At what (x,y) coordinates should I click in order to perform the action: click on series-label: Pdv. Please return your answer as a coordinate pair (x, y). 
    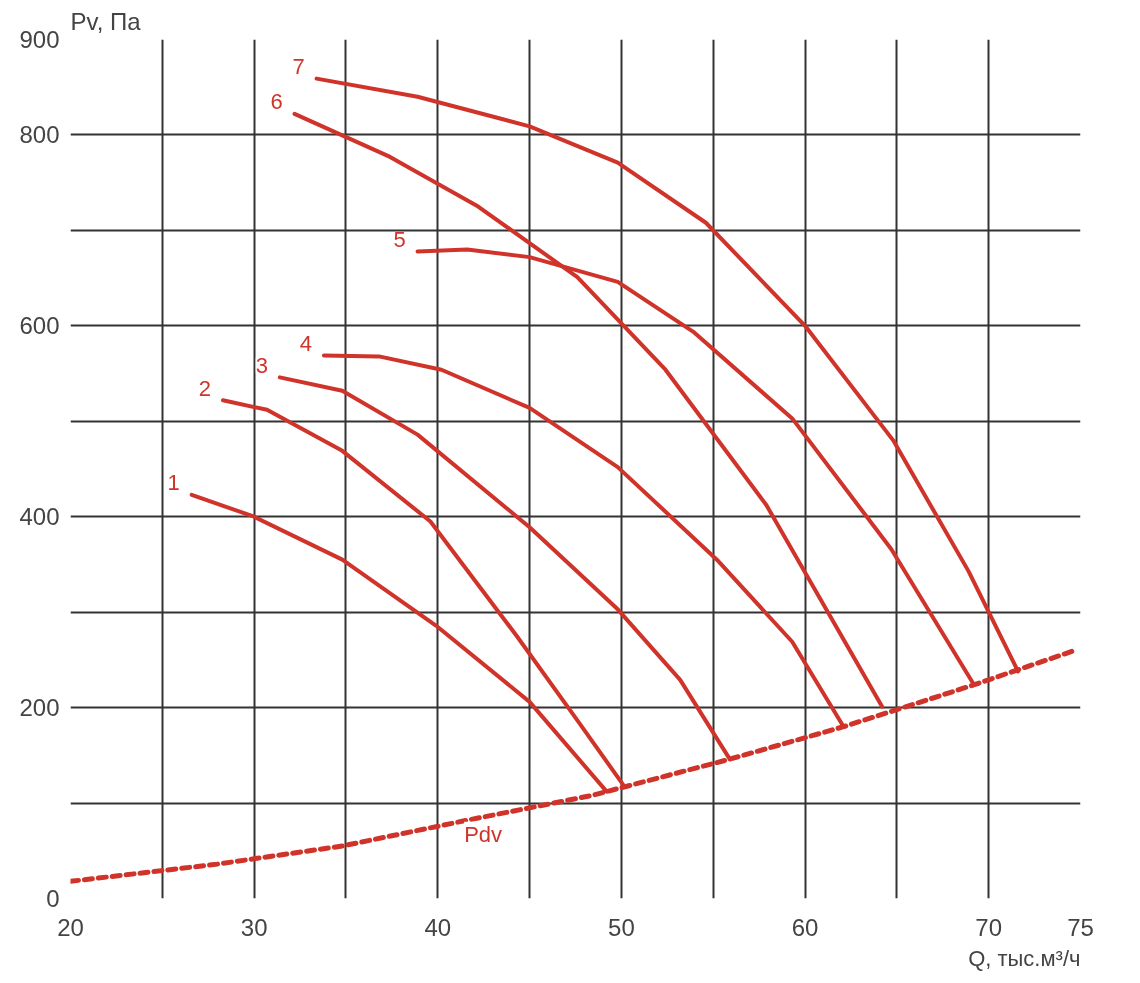
    Looking at the image, I should click on (483, 834).